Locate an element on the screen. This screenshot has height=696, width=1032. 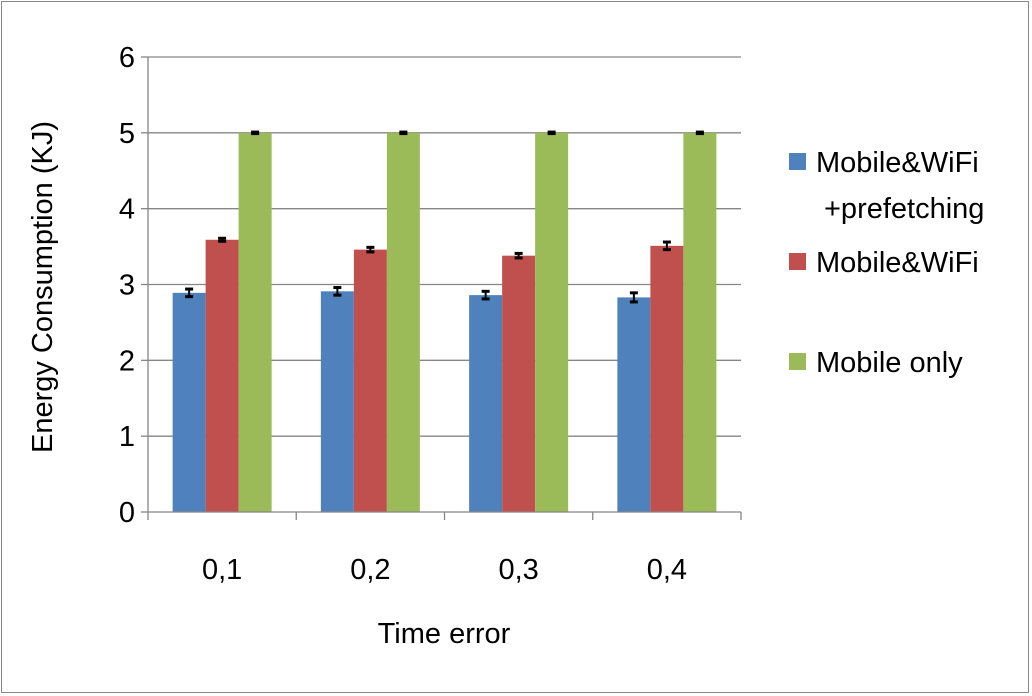
x-tick-label: 0,3 is located at coordinates (518, 570).